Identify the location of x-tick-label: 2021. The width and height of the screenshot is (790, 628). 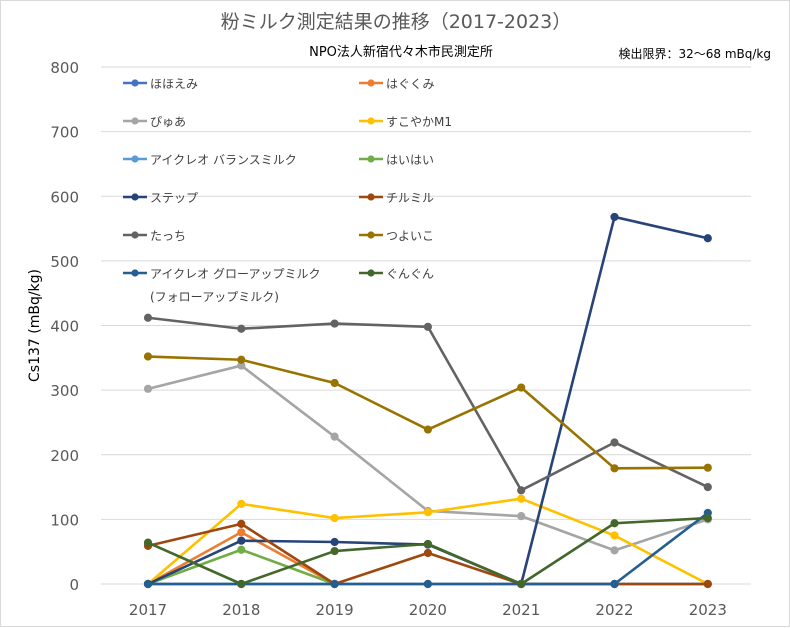
(521, 610).